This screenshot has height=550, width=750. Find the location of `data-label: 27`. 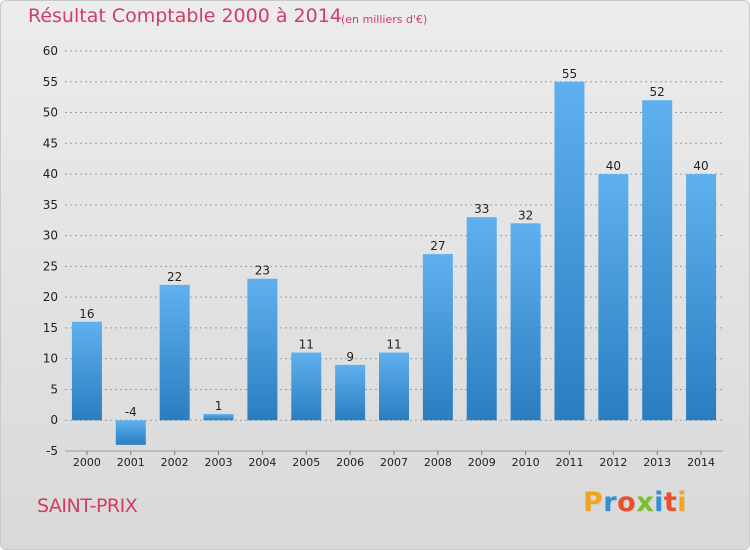

data-label: 27 is located at coordinates (437, 246).